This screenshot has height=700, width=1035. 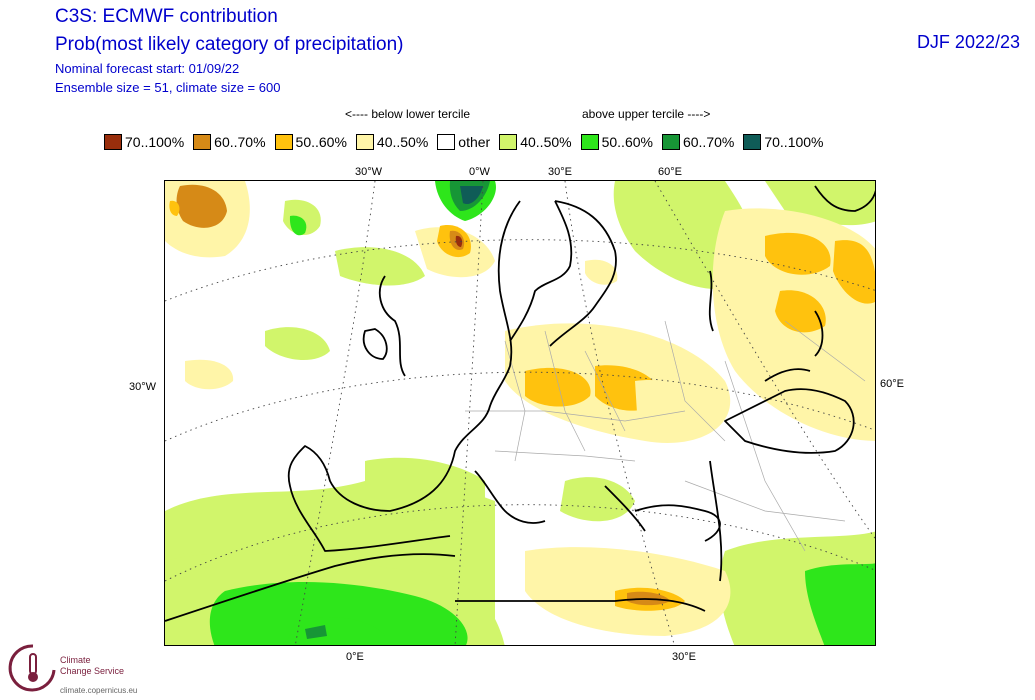 What do you see at coordinates (168, 87) in the screenshot?
I see `ensemble-size: Ensemble size = 51, climate size = 600` at bounding box center [168, 87].